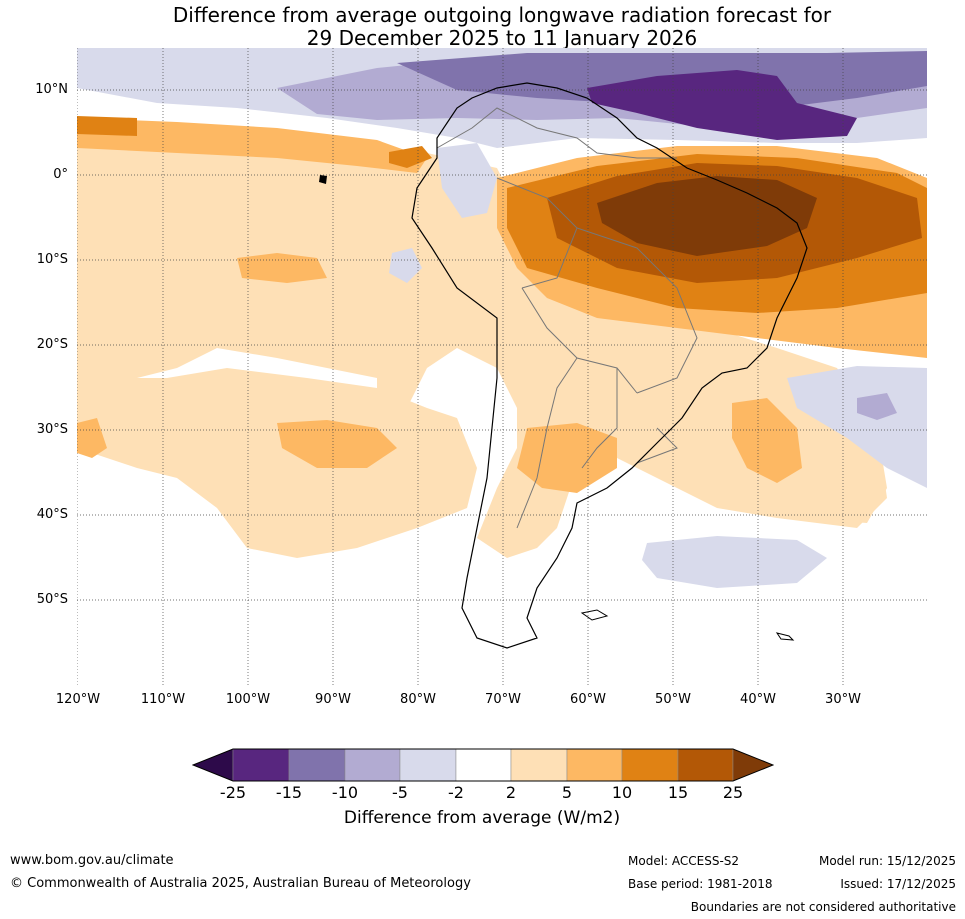 The height and width of the screenshot is (919, 965). I want to click on lat-label-40s: 40°S, so click(52, 514).